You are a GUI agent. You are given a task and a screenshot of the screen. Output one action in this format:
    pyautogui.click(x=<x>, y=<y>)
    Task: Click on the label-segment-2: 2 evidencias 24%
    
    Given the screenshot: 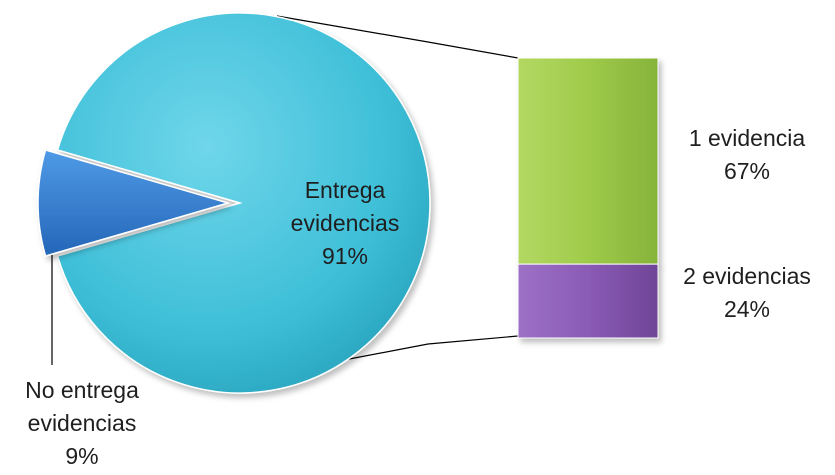 What is the action you would take?
    pyautogui.click(x=747, y=292)
    